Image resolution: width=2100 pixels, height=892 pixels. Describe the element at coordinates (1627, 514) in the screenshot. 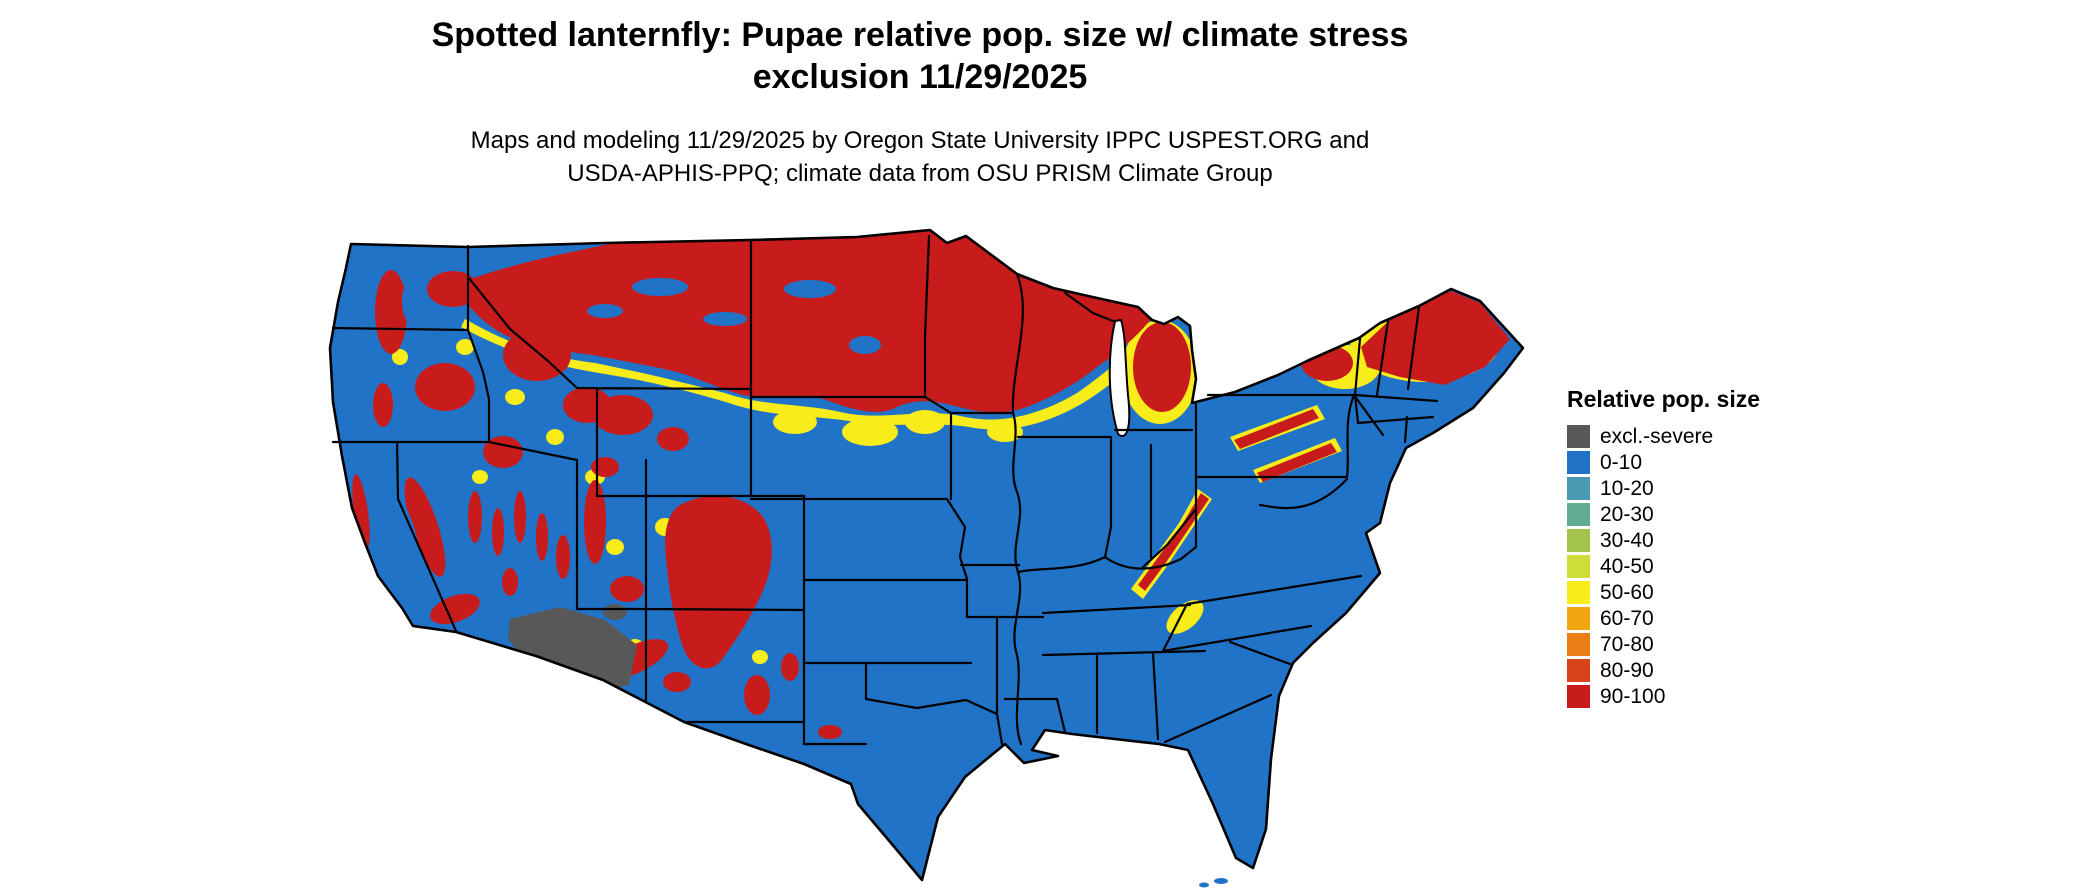

I see `legend-label: 20-30` at that location.